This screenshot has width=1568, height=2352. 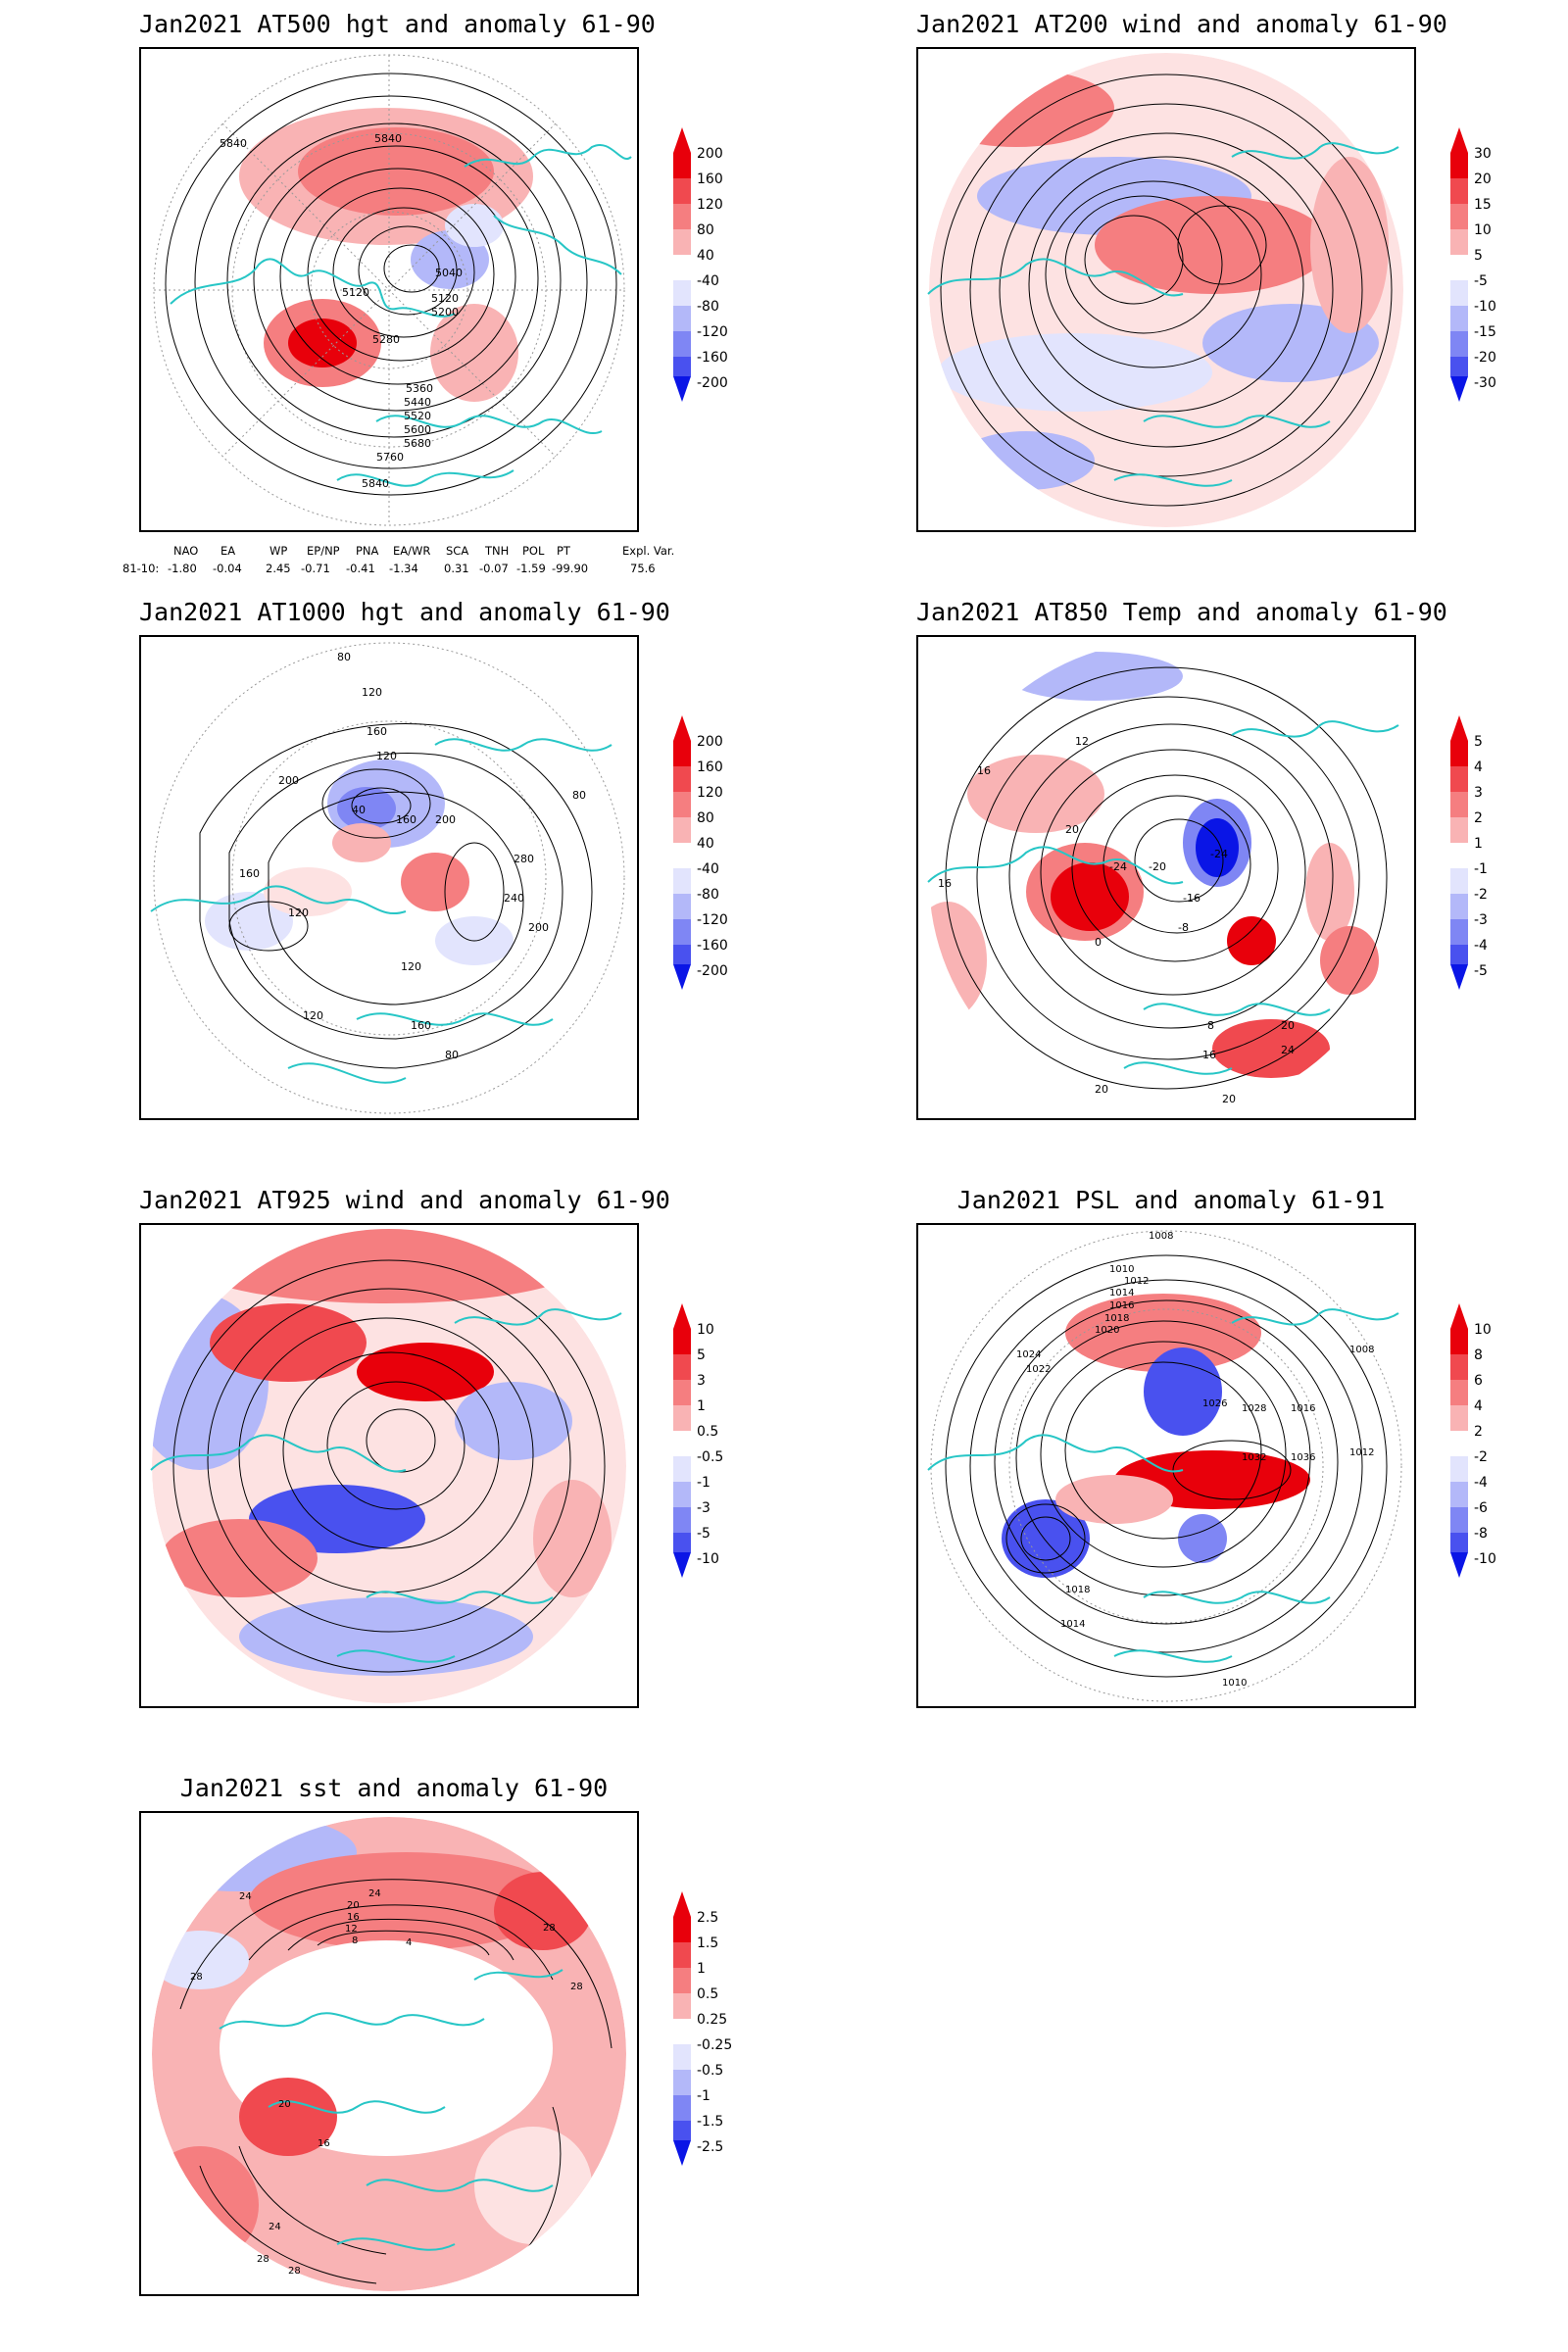 What do you see at coordinates (449, 273) in the screenshot?
I see `contour-label: 5040` at bounding box center [449, 273].